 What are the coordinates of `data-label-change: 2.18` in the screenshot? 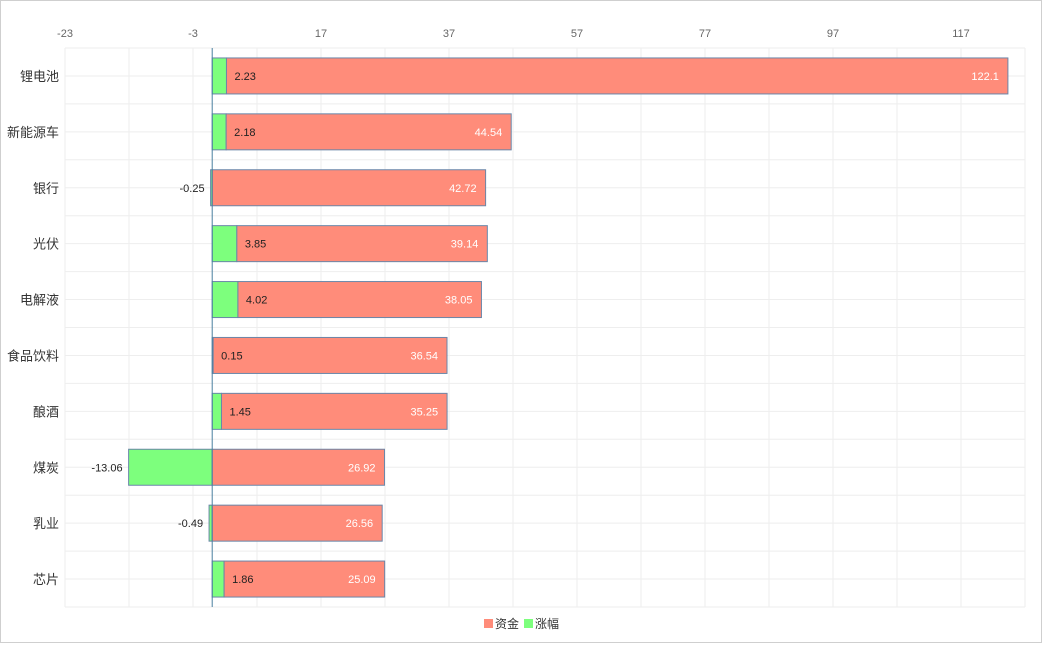 It's located at (244, 133).